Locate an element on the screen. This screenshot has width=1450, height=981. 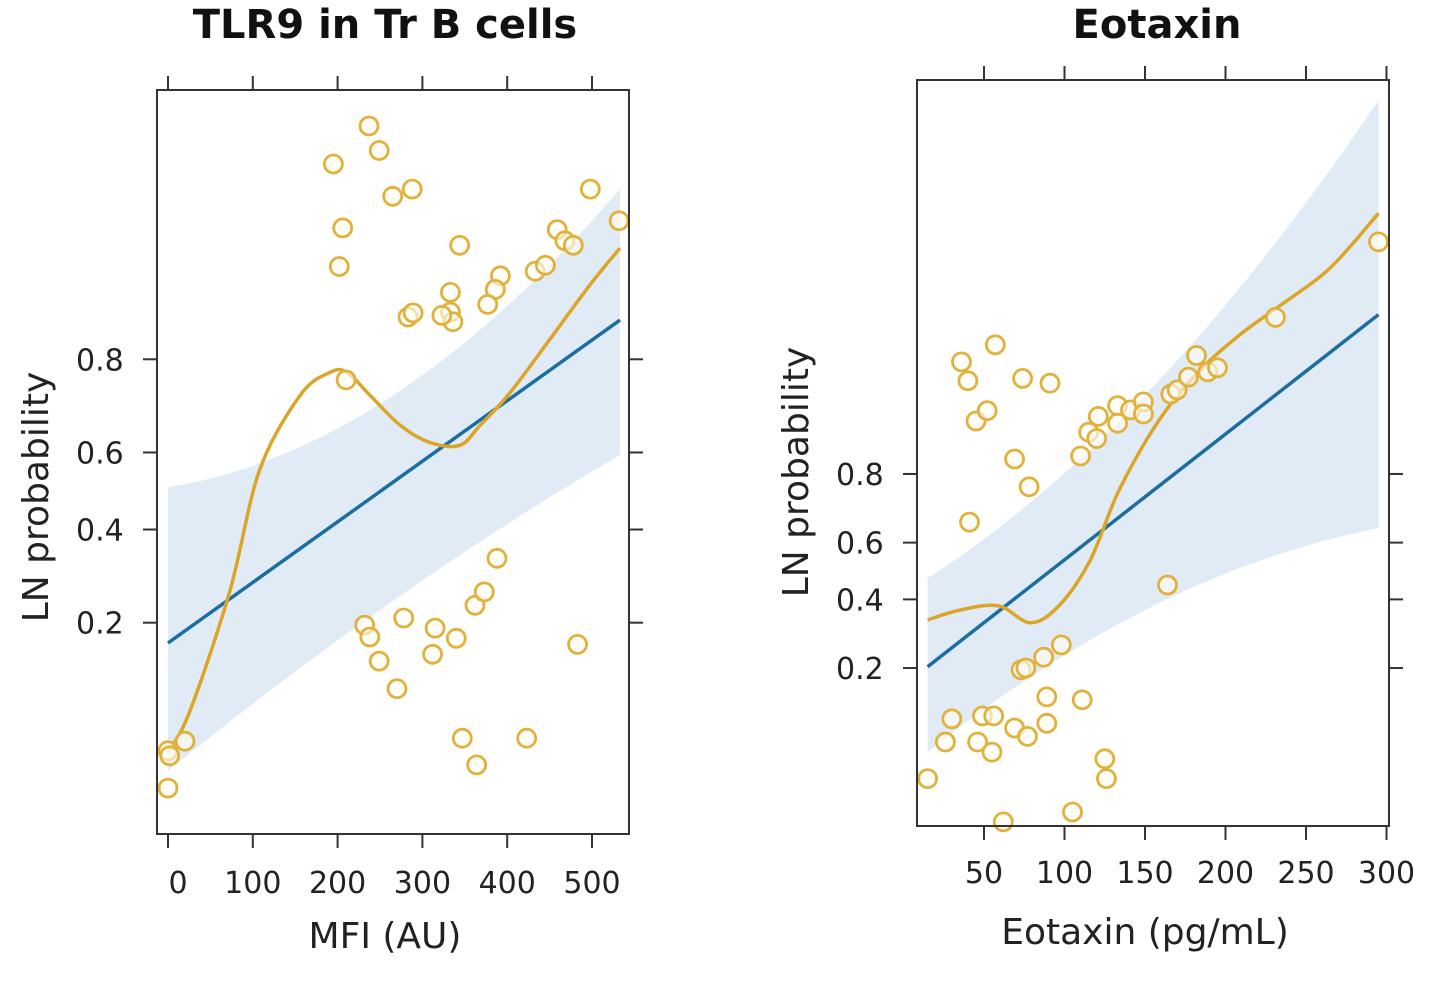
y-tick-label: 0.6 is located at coordinates (100, 453).